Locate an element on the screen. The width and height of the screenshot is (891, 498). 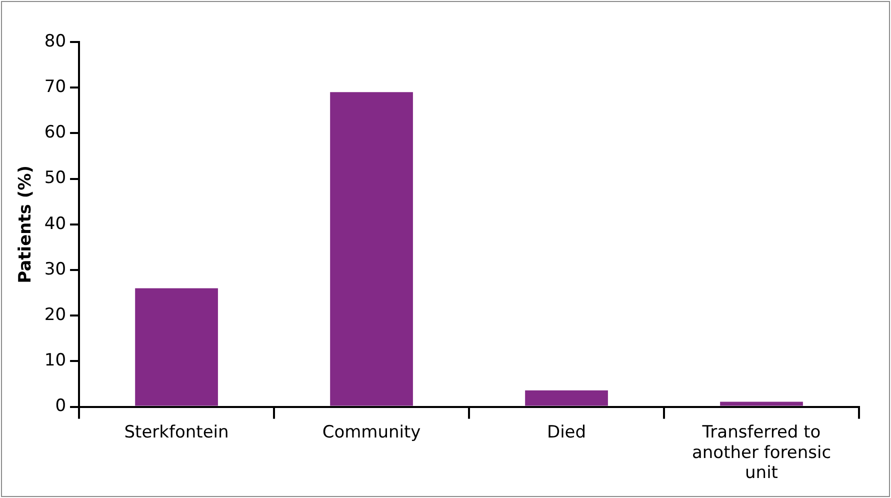
y-tick-label: 70 is located at coordinates (55, 87).